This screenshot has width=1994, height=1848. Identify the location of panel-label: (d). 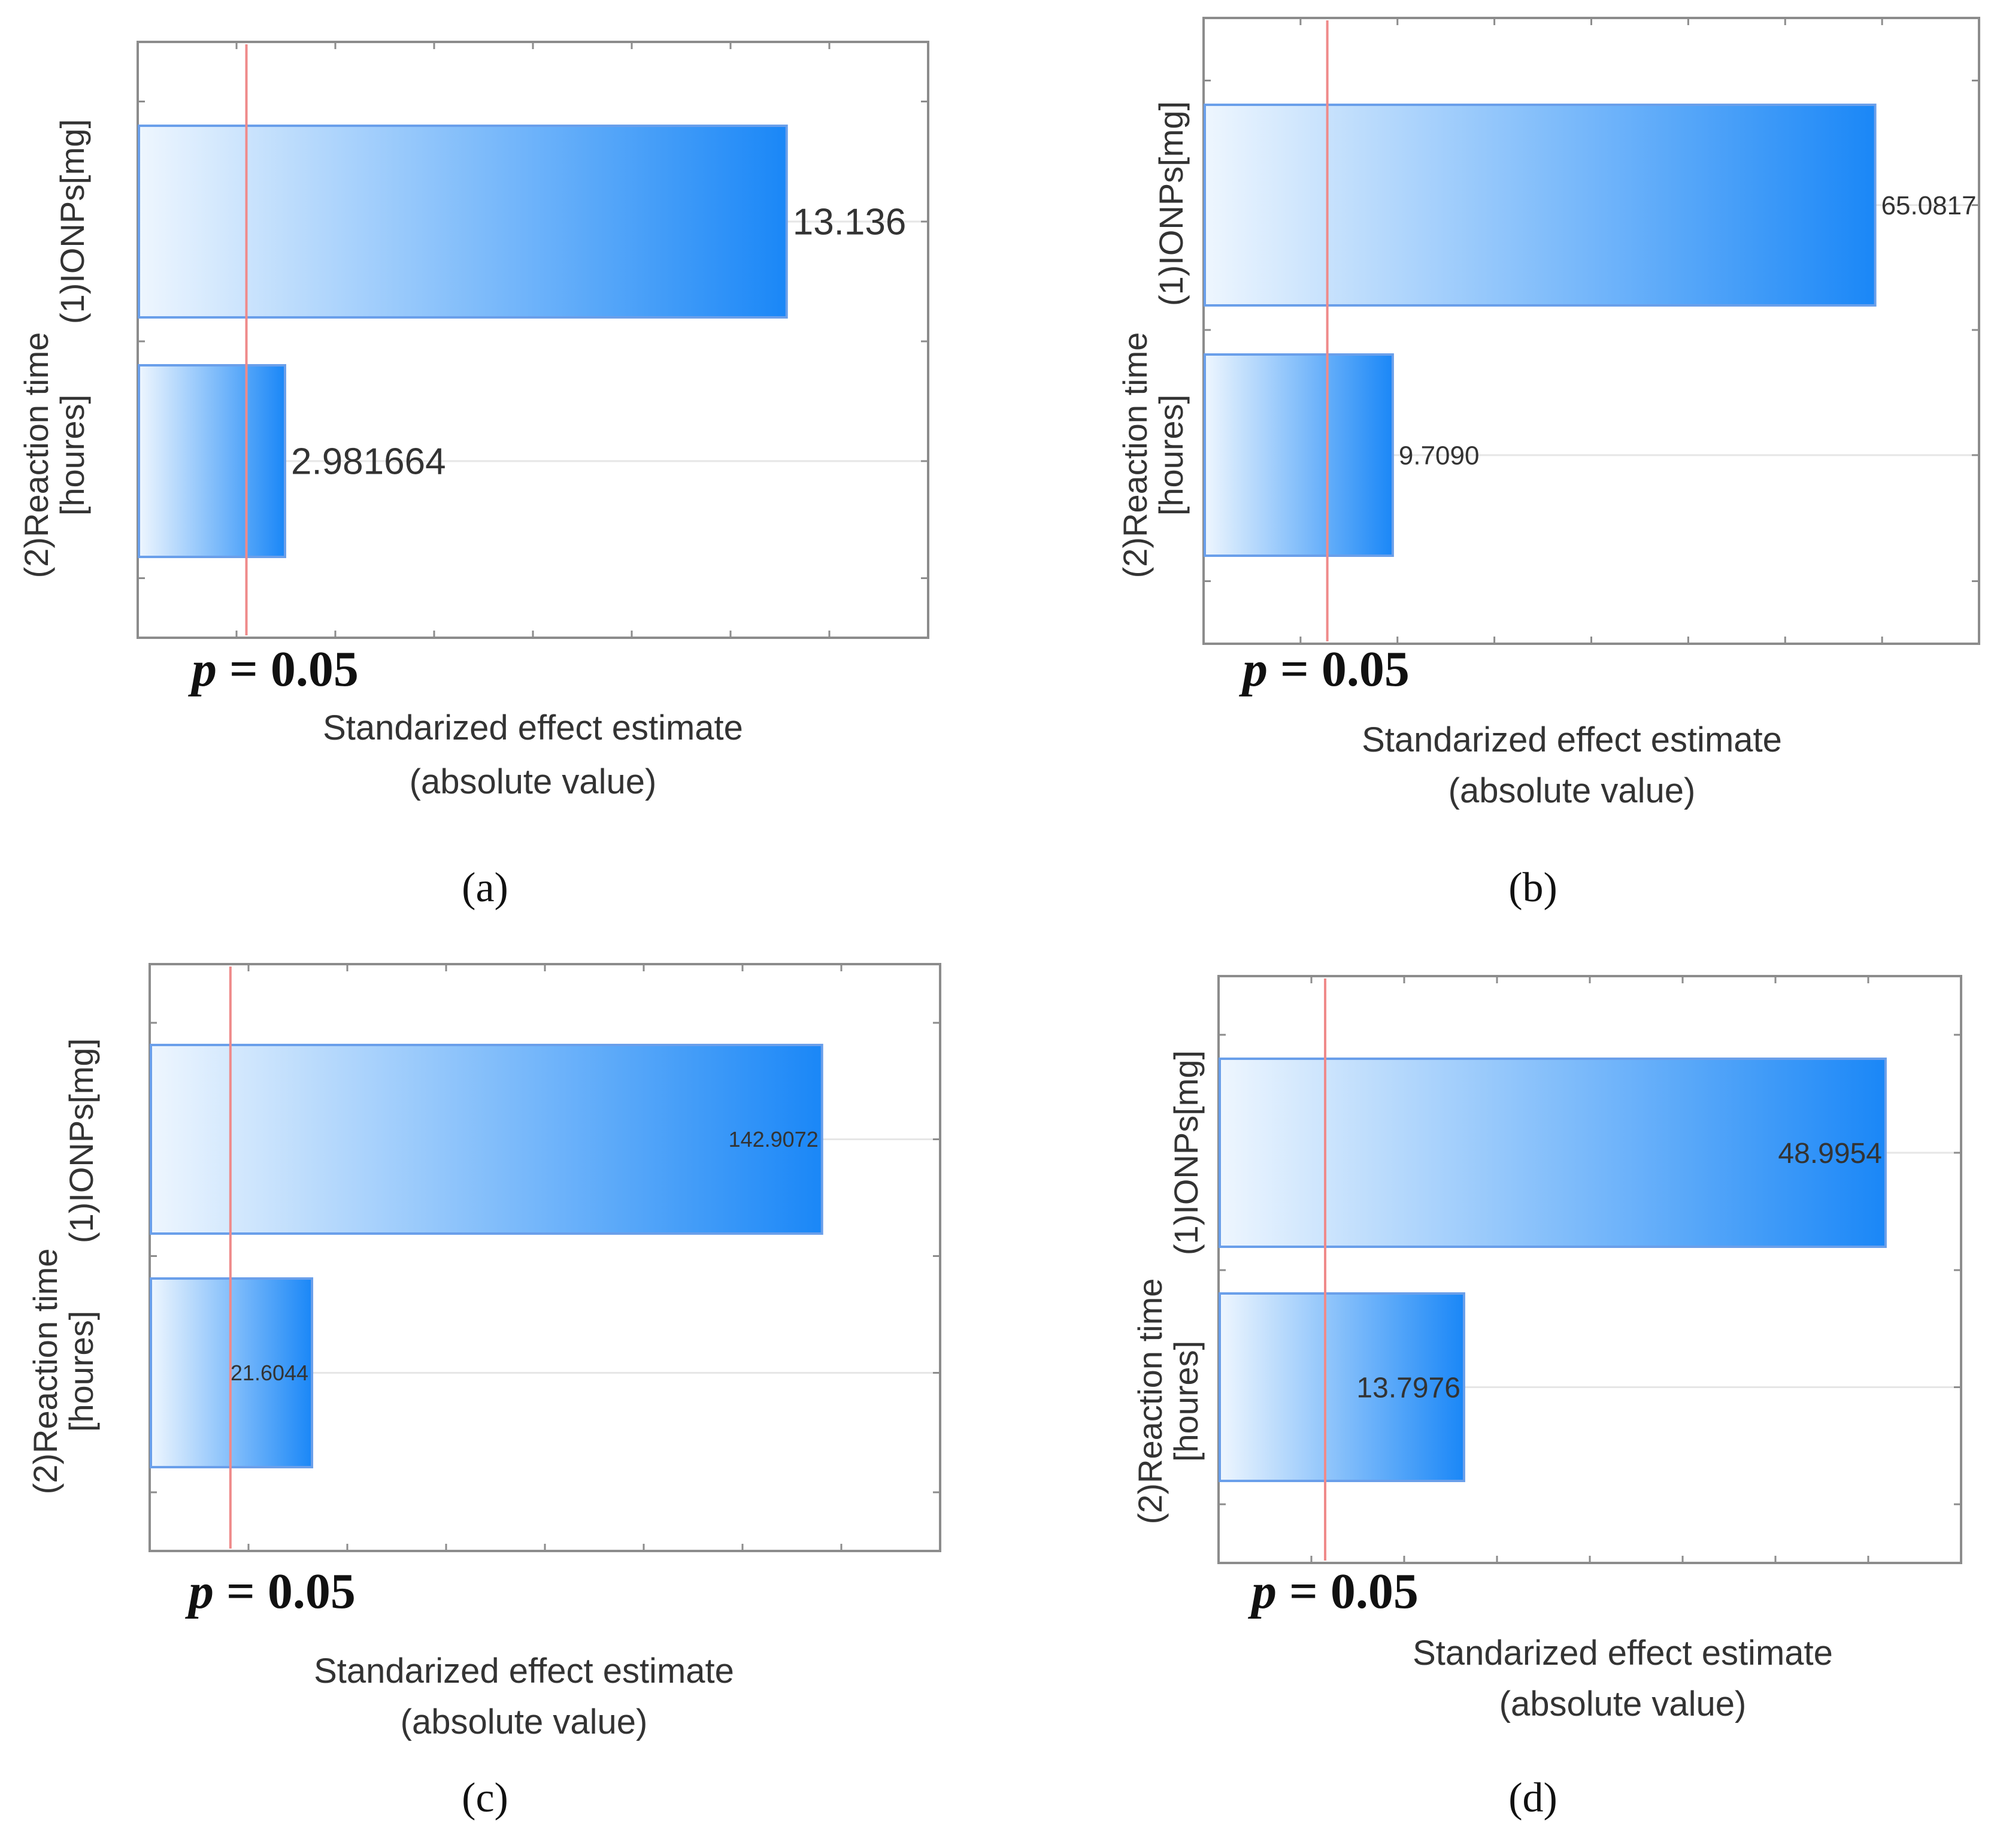
(1532, 1798).